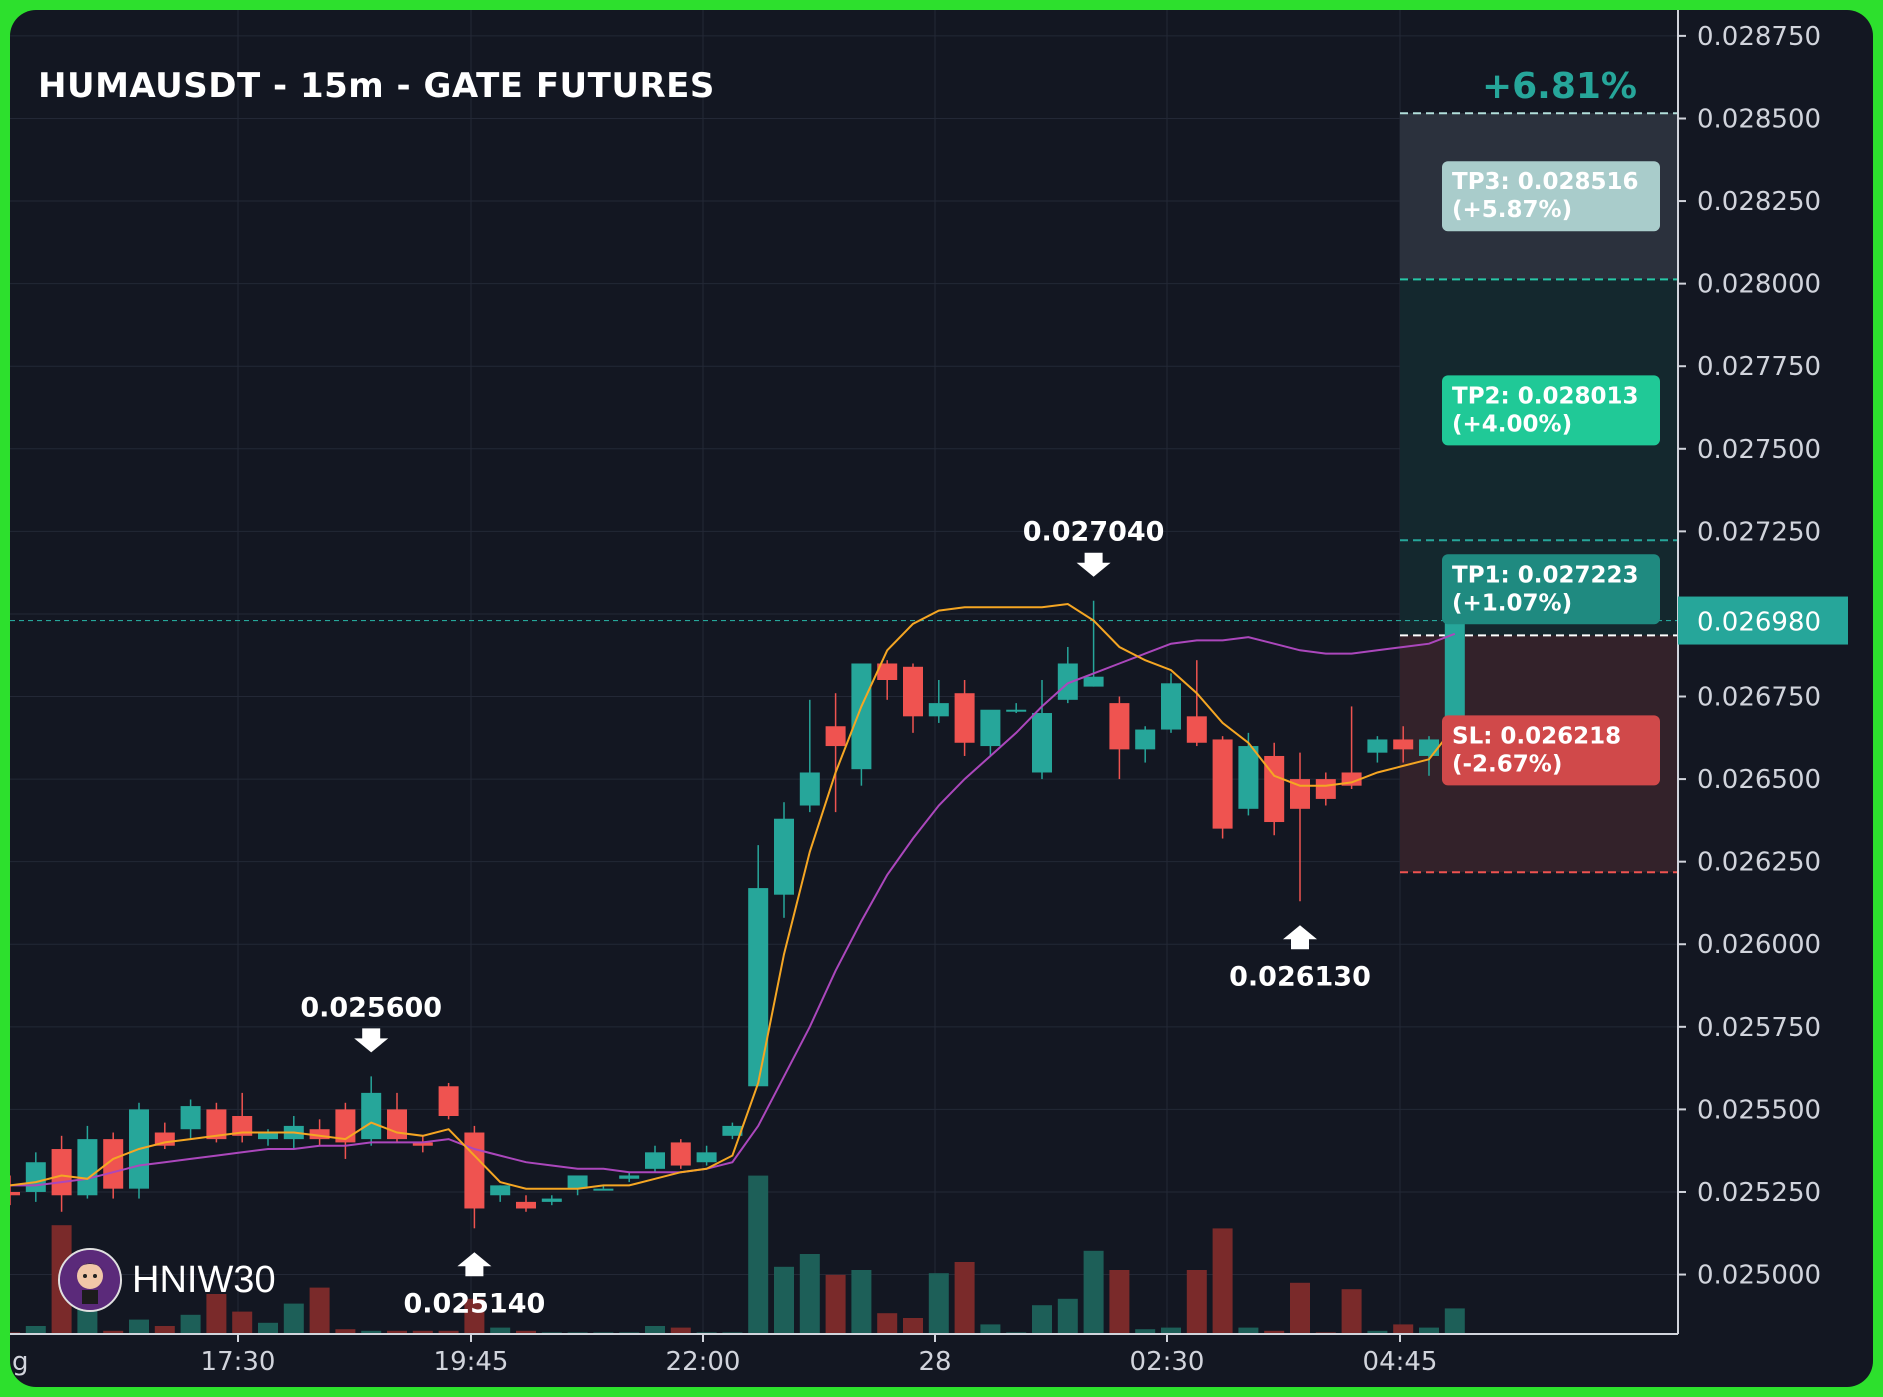  I want to click on annotation: 0.026130, so click(1300, 958).